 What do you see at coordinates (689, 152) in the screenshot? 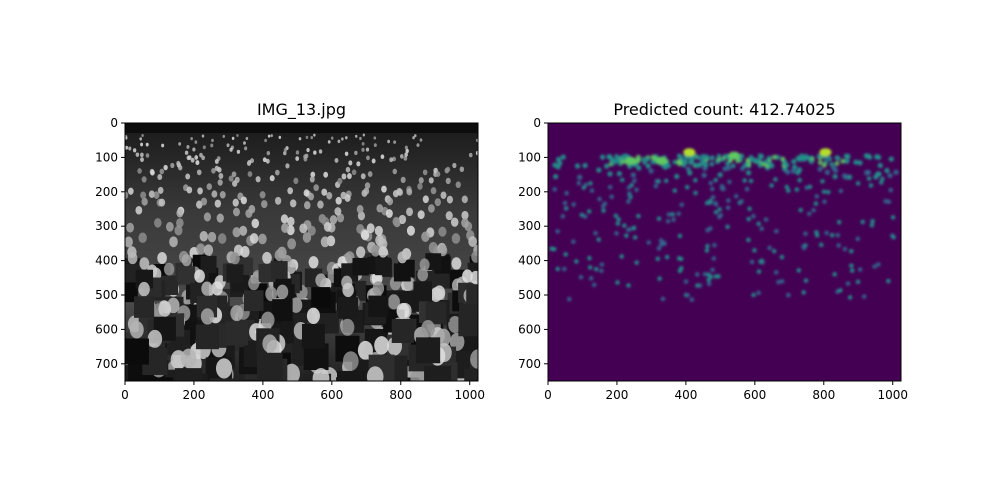
I see `density-hotspot` at bounding box center [689, 152].